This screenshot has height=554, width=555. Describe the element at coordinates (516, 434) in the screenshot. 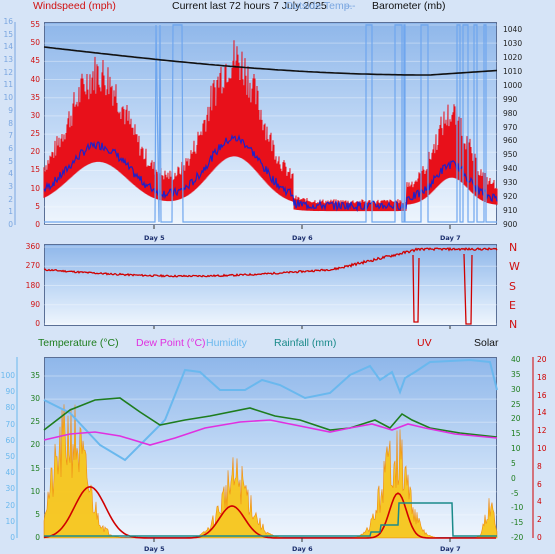

I see `bottom-right-tick: 15` at that location.